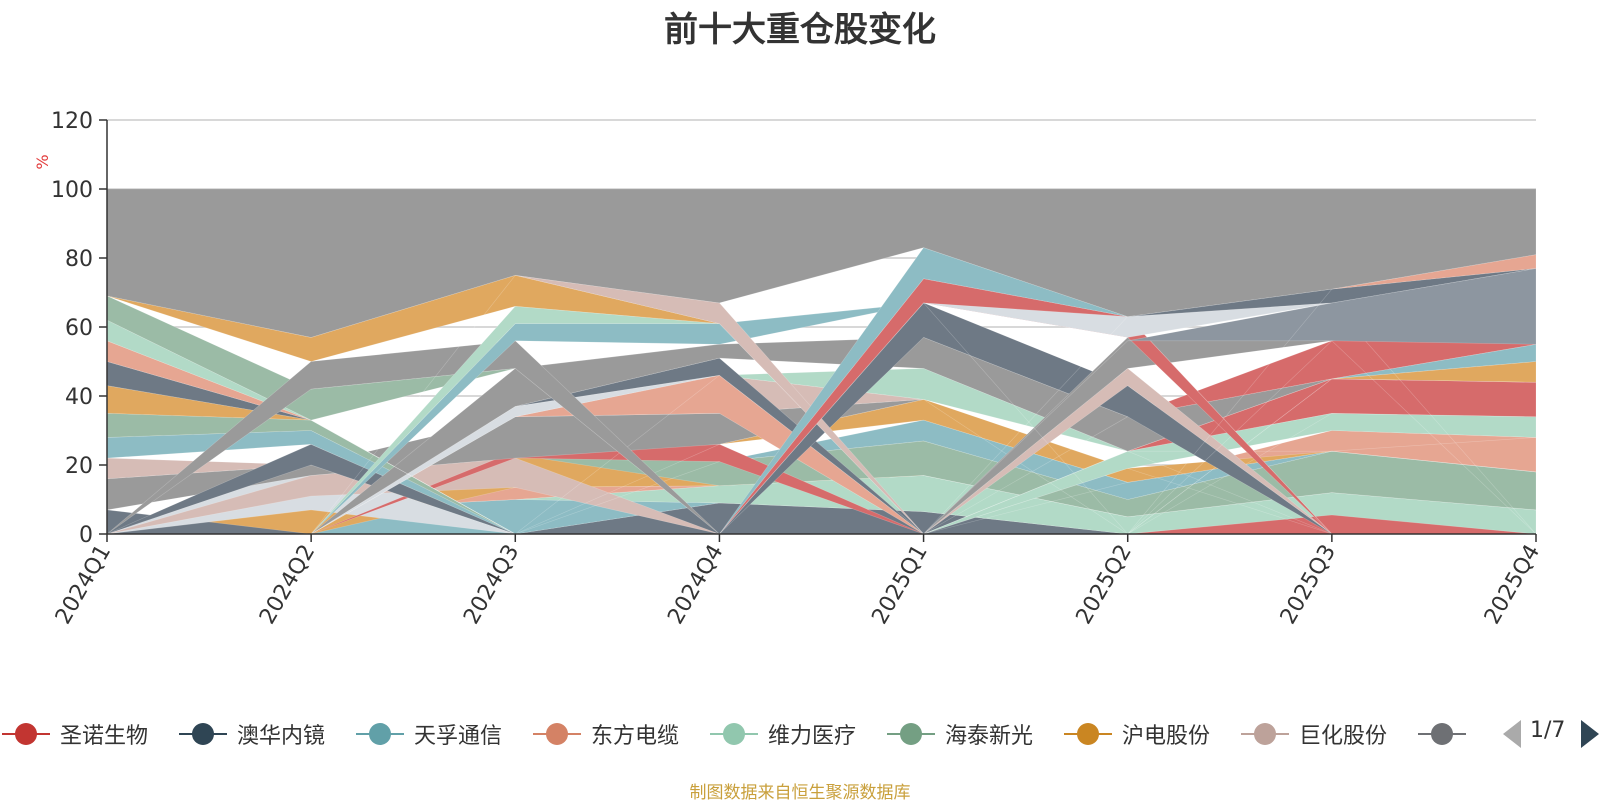 The image size is (1600, 803). What do you see at coordinates (42, 161) in the screenshot?
I see `y-axis-label: %` at bounding box center [42, 161].